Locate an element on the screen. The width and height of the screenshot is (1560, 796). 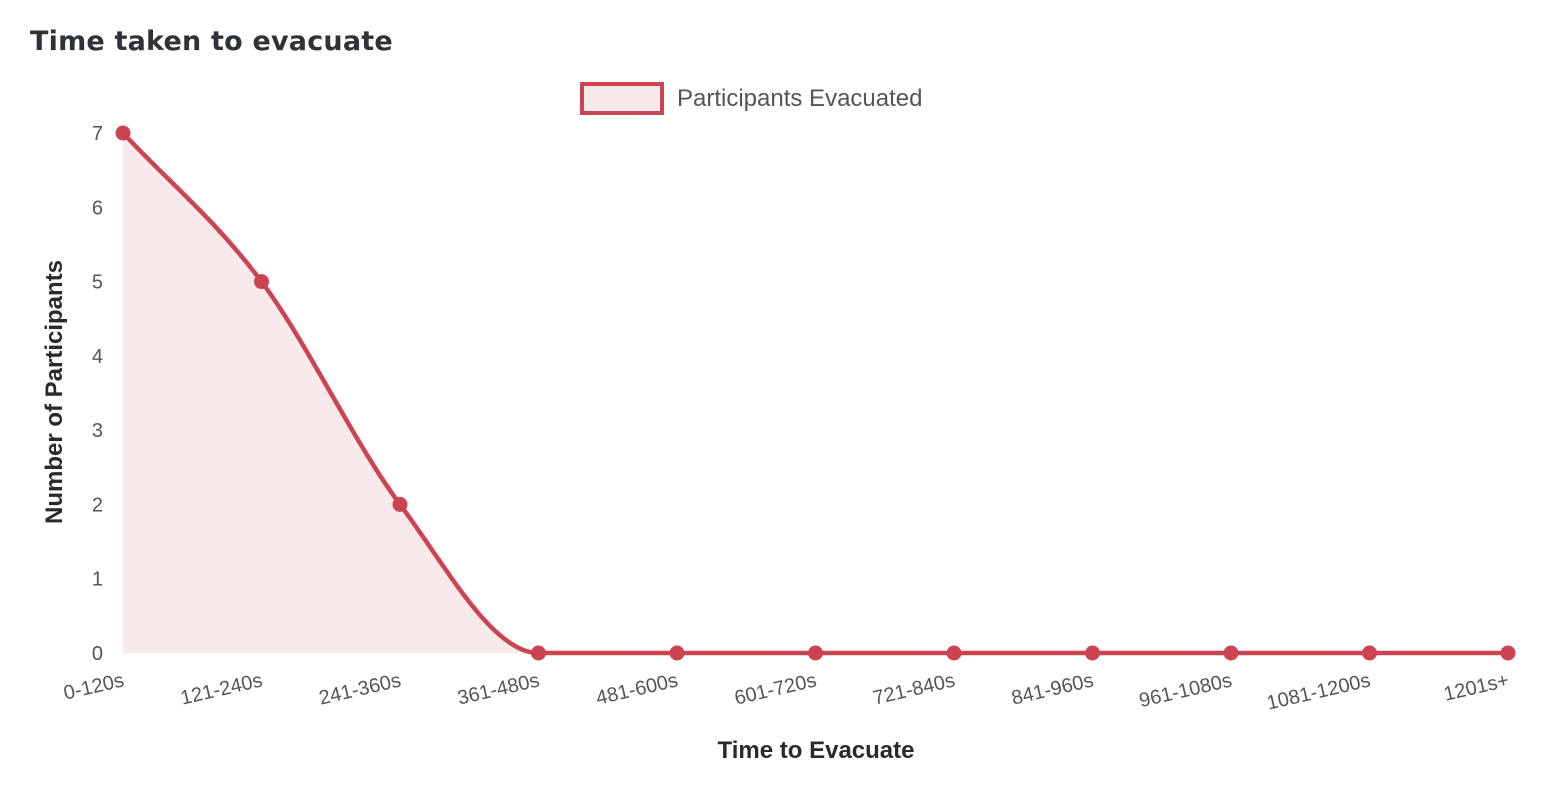
y-tick-label: 1 is located at coordinates (97, 580).